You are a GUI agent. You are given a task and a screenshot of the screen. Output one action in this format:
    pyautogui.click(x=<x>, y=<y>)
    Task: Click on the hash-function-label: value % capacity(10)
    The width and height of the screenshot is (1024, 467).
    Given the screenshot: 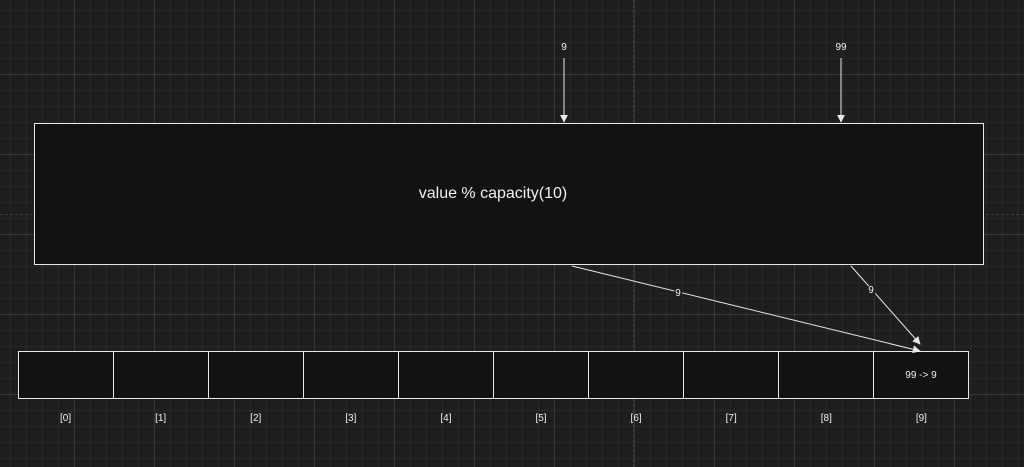 What is the action you would take?
    pyautogui.click(x=493, y=193)
    